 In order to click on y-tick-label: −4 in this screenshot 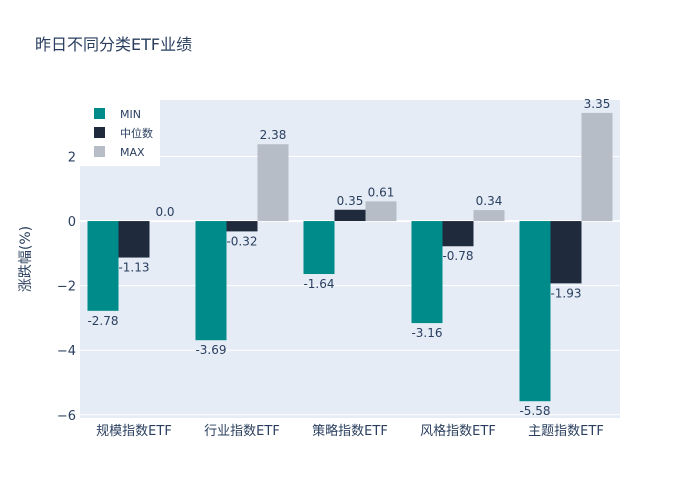, I will do `click(66, 351)`.